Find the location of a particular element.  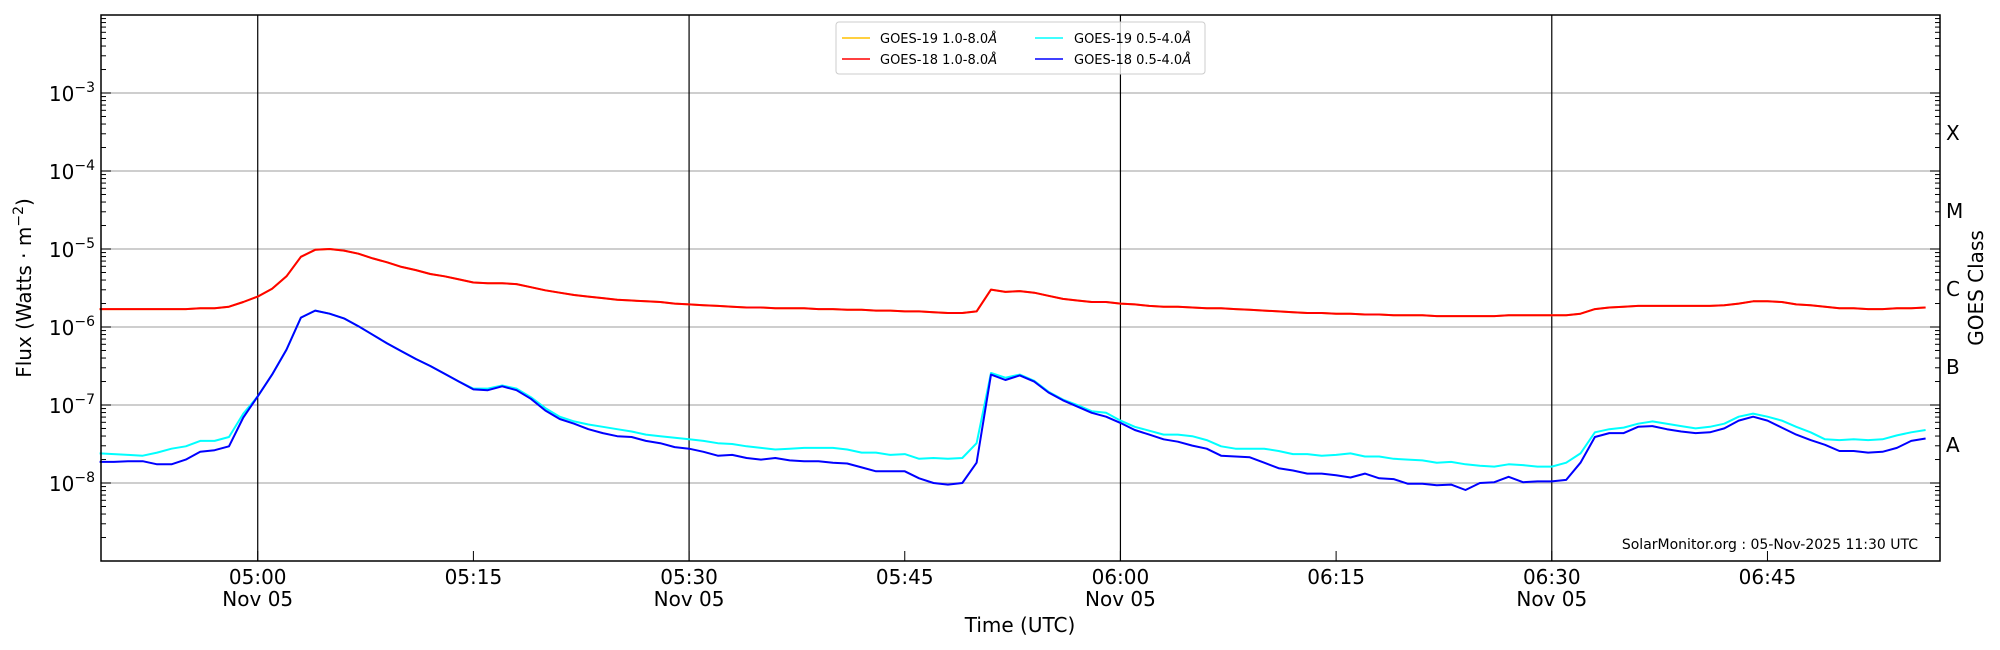

y2-axis-label: GOES Class is located at coordinates (1976, 288).